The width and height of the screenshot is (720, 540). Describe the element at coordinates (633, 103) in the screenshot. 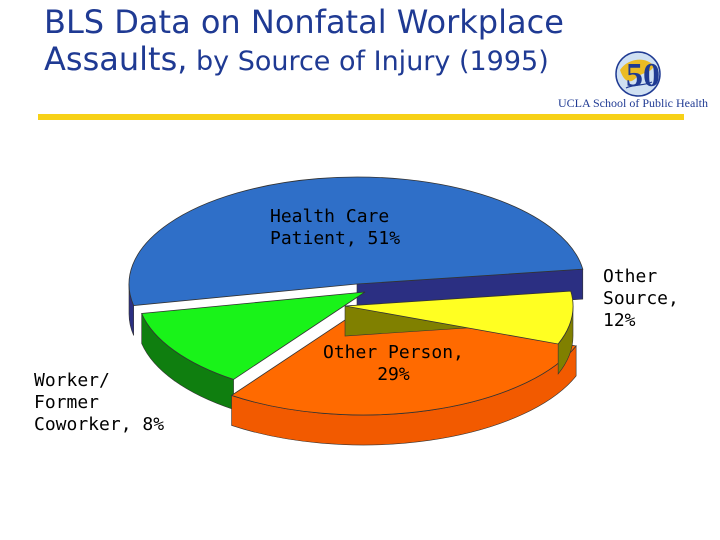

I see `logo-caption: UCLA School of Public Health` at that location.